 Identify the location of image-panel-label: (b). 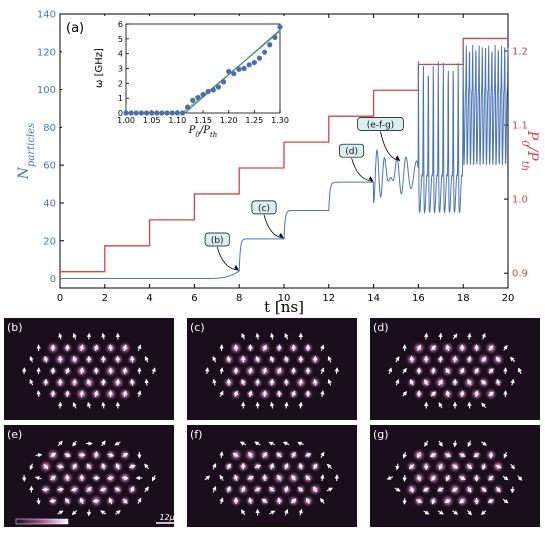
(15, 327).